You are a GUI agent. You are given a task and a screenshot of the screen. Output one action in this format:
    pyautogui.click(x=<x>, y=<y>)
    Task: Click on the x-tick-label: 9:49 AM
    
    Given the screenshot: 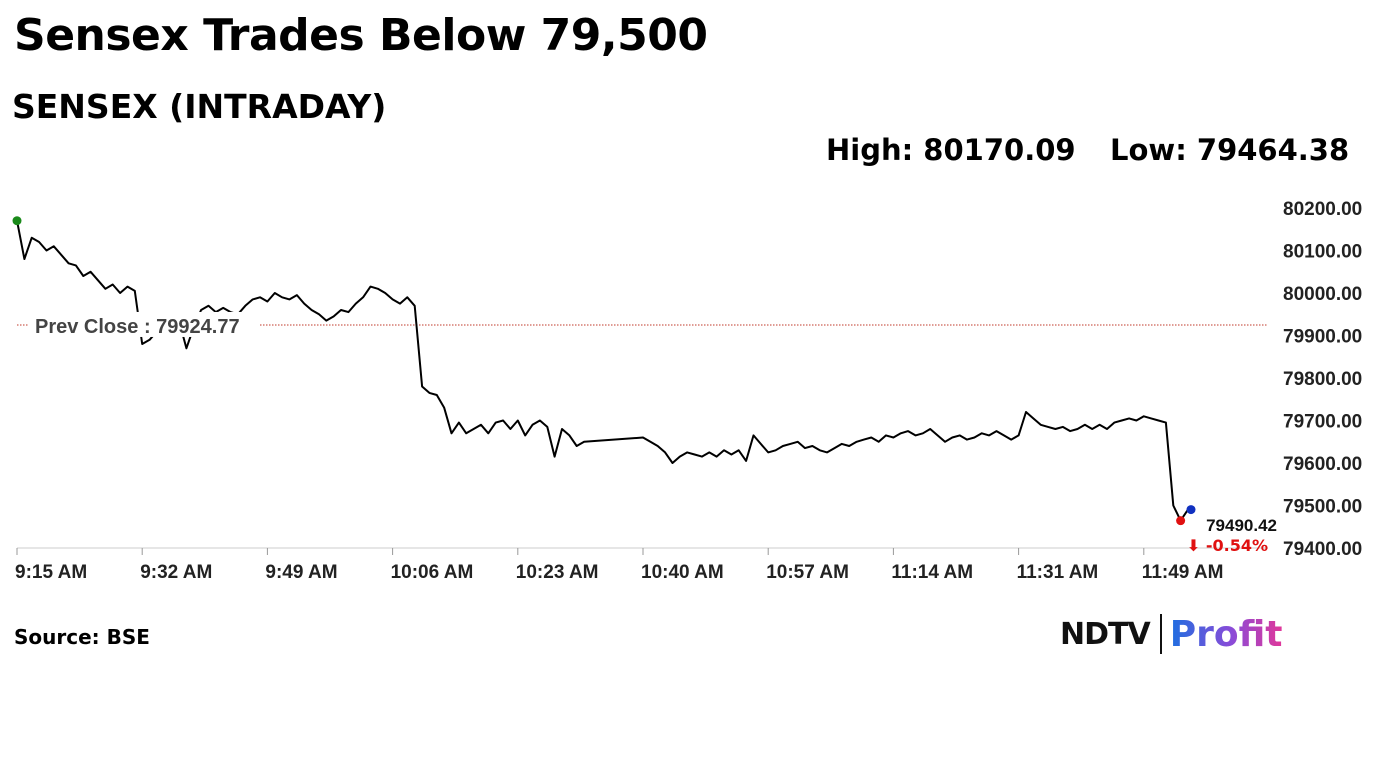 What is the action you would take?
    pyautogui.click(x=301, y=572)
    